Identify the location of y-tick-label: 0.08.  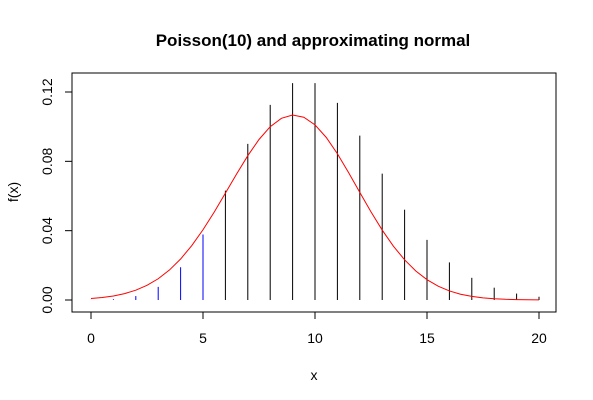
(47, 160).